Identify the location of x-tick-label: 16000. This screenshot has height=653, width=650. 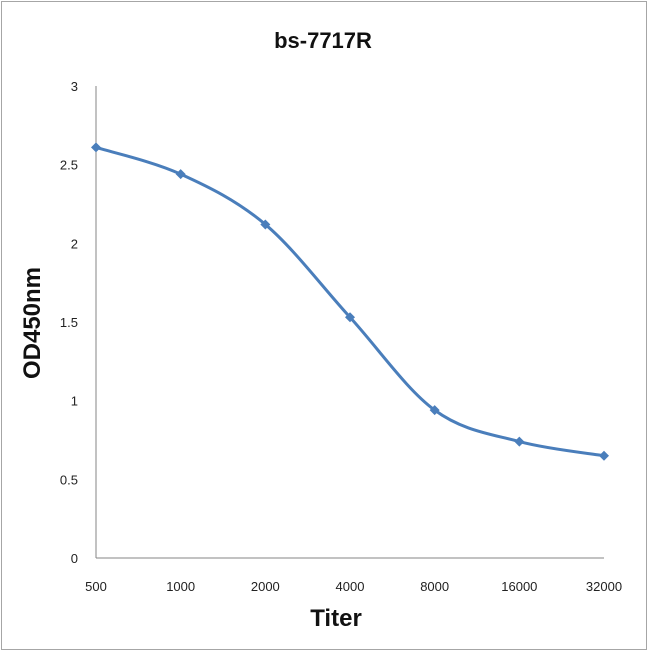
(519, 586).